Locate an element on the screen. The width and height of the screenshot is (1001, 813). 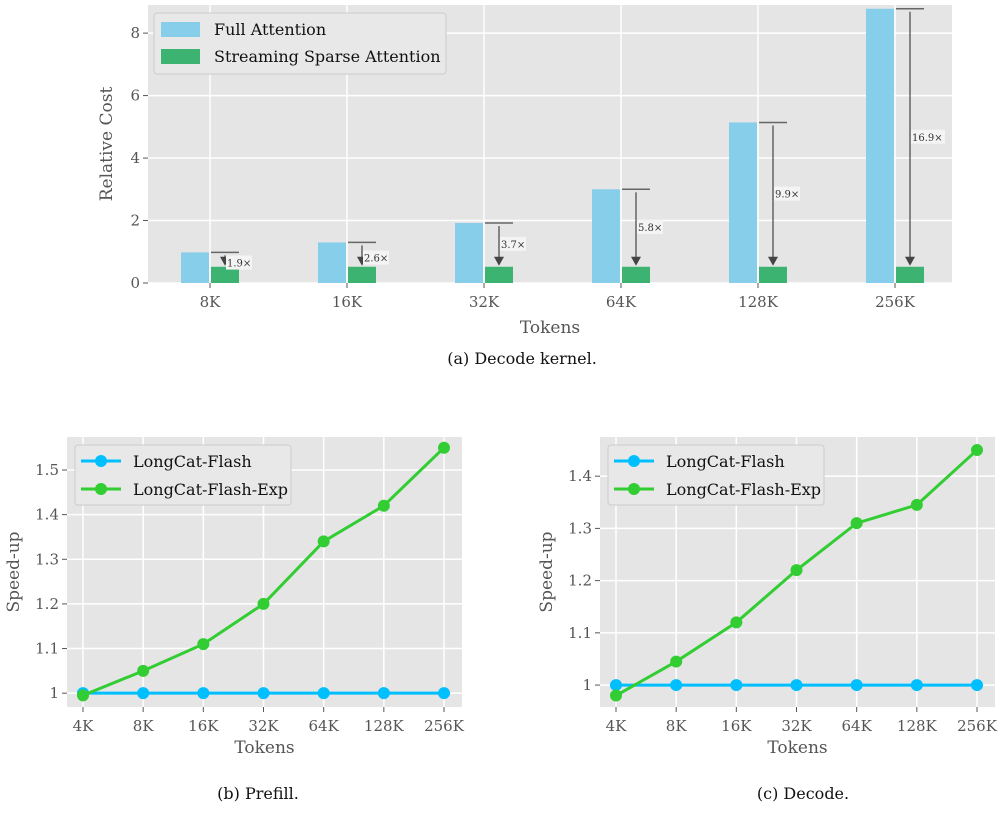
y-tick-label: 4 is located at coordinates (135, 158).